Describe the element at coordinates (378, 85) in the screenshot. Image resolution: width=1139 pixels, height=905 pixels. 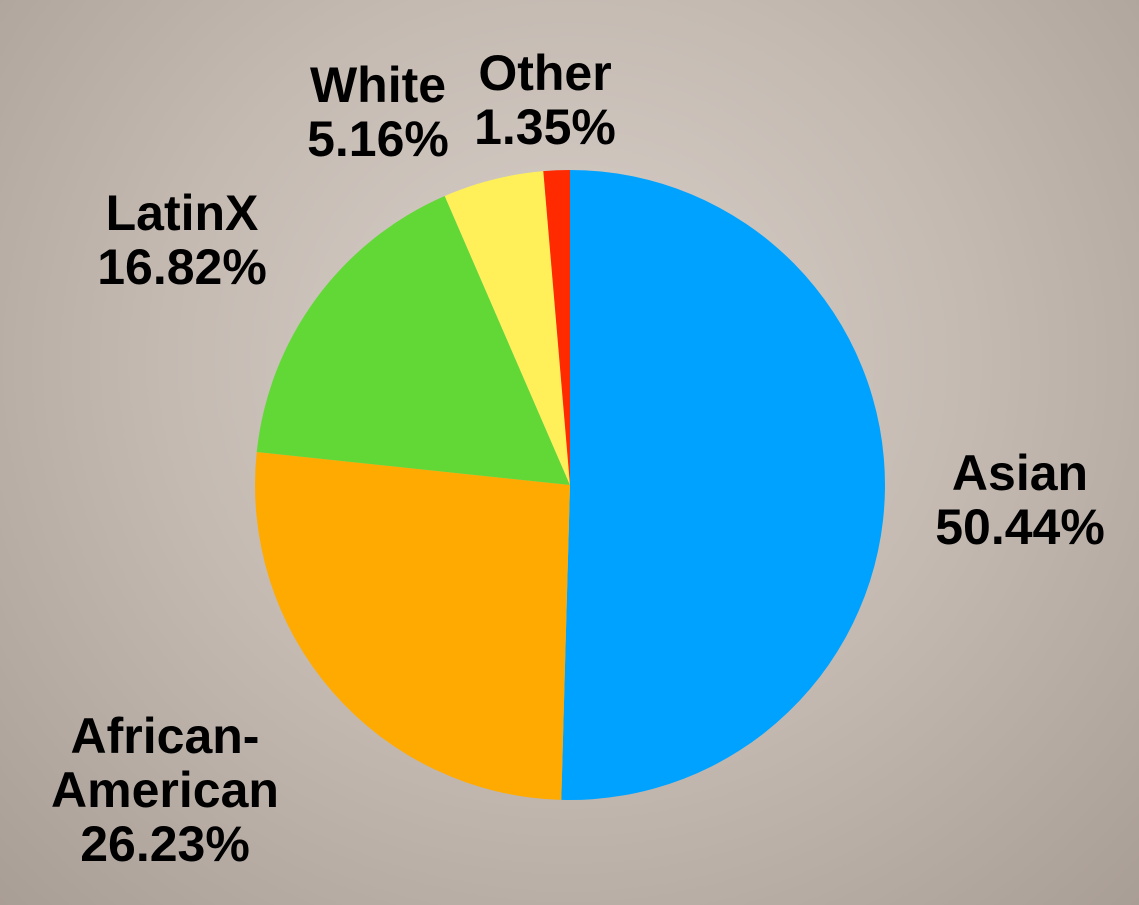
I see `category-label: White` at that location.